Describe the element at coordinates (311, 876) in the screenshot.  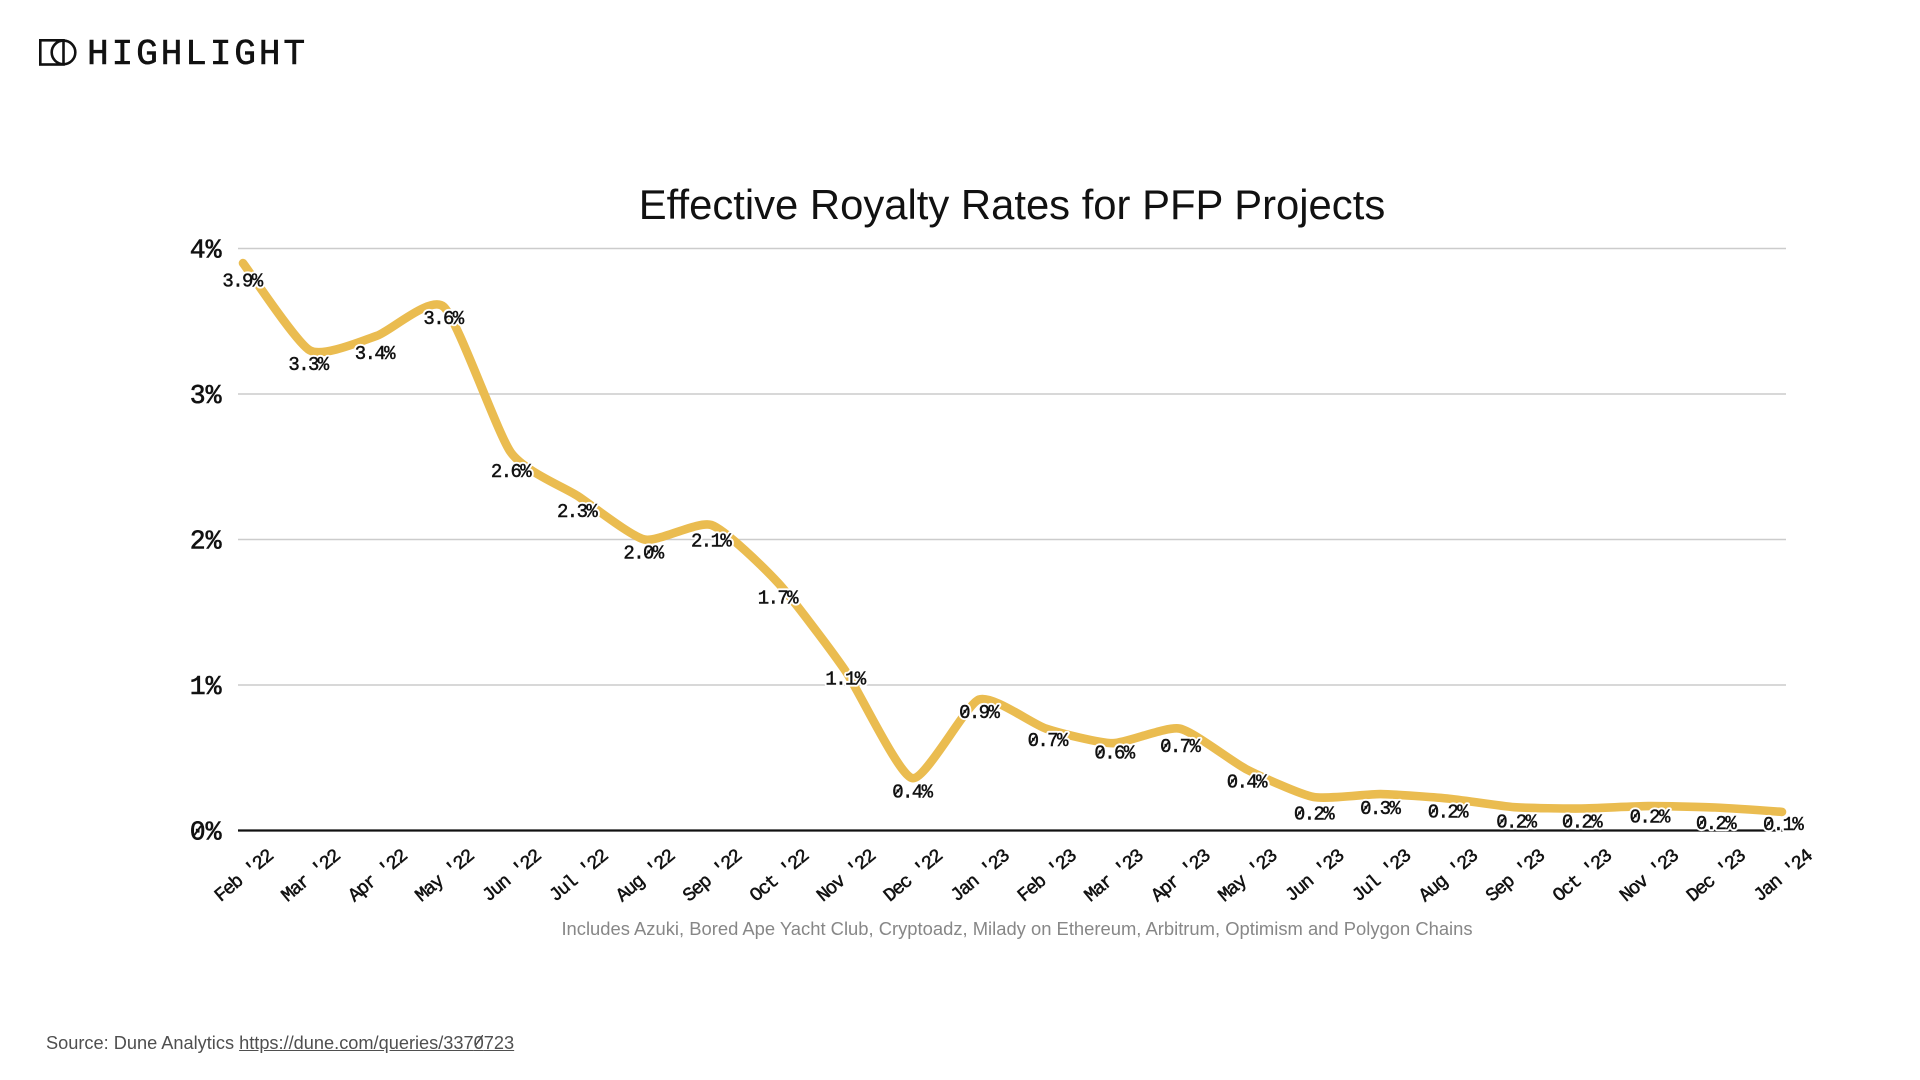
I see `svg-text: Mar '22` at that location.